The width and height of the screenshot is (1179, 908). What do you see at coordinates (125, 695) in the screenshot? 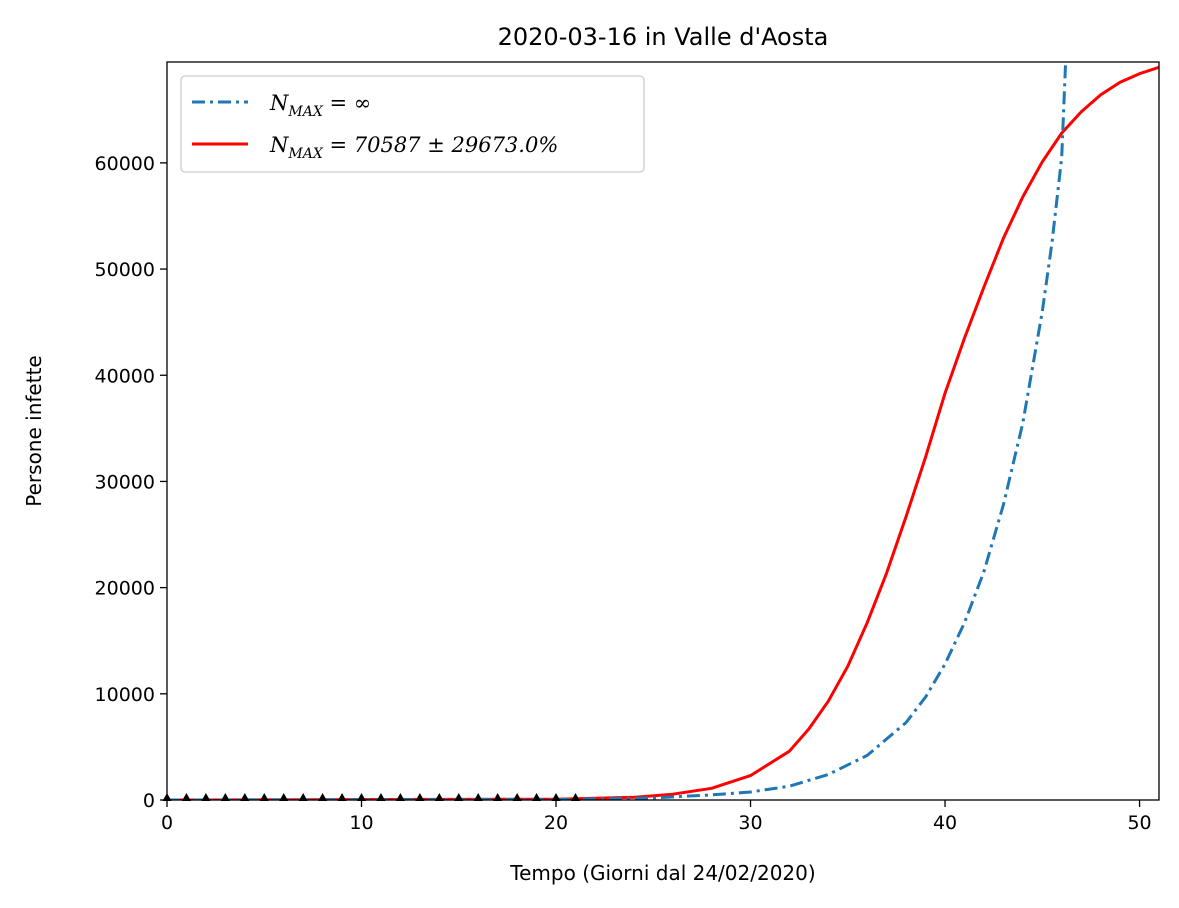
I see `y-tick-label: 10000` at bounding box center [125, 695].